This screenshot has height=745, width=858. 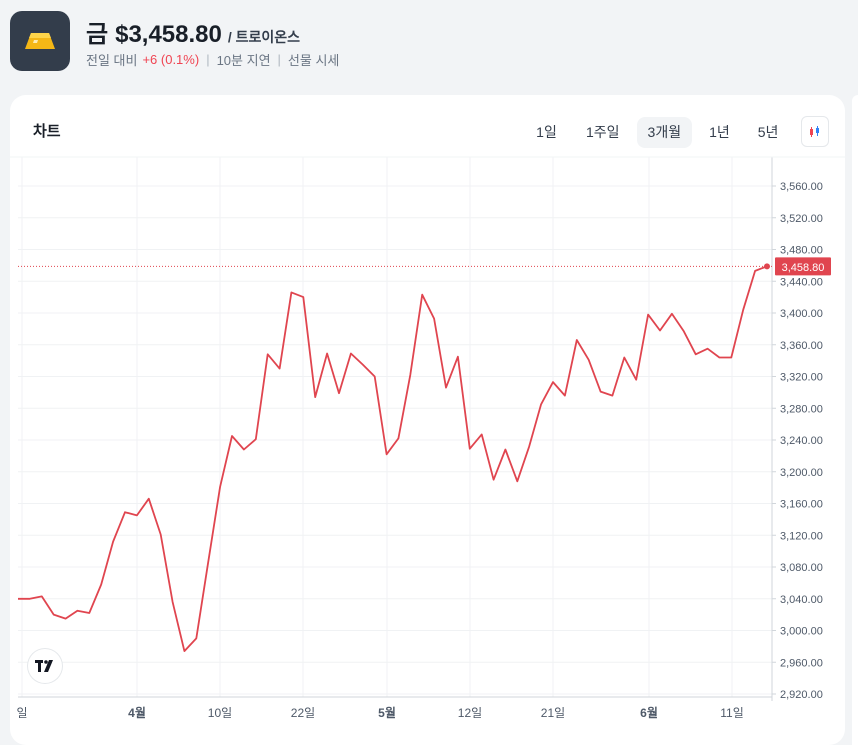 What do you see at coordinates (732, 713) in the screenshot?
I see `x-tick-label: 11일` at bounding box center [732, 713].